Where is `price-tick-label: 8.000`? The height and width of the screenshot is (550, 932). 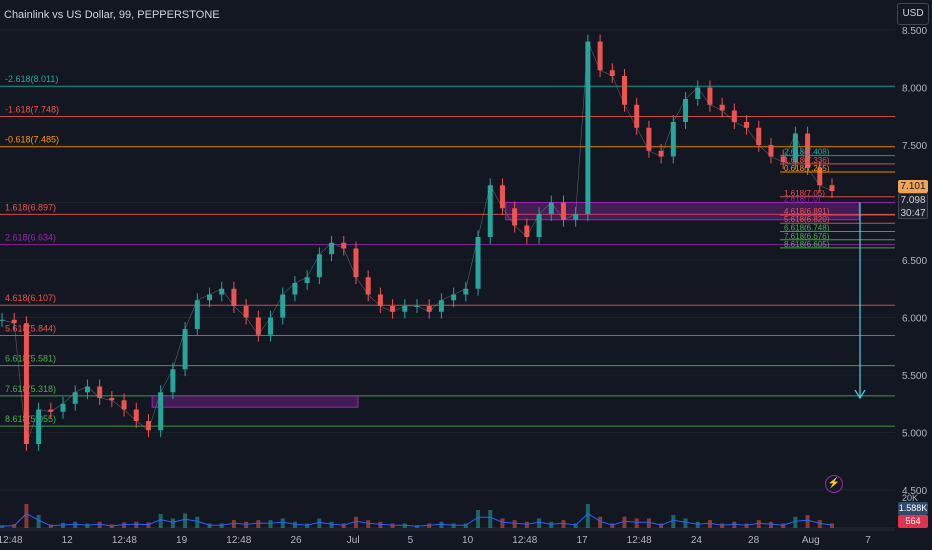 price-tick-label: 8.000 is located at coordinates (914, 89).